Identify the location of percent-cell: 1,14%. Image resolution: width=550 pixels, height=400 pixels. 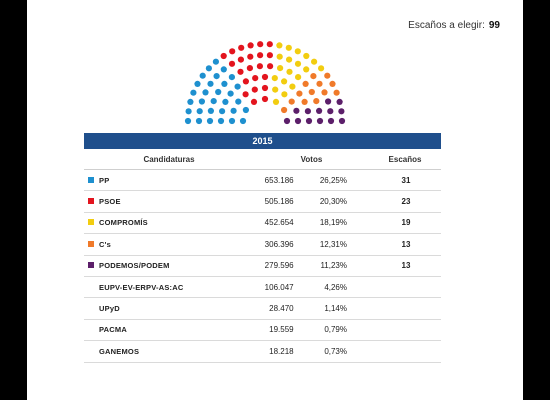
(338, 308).